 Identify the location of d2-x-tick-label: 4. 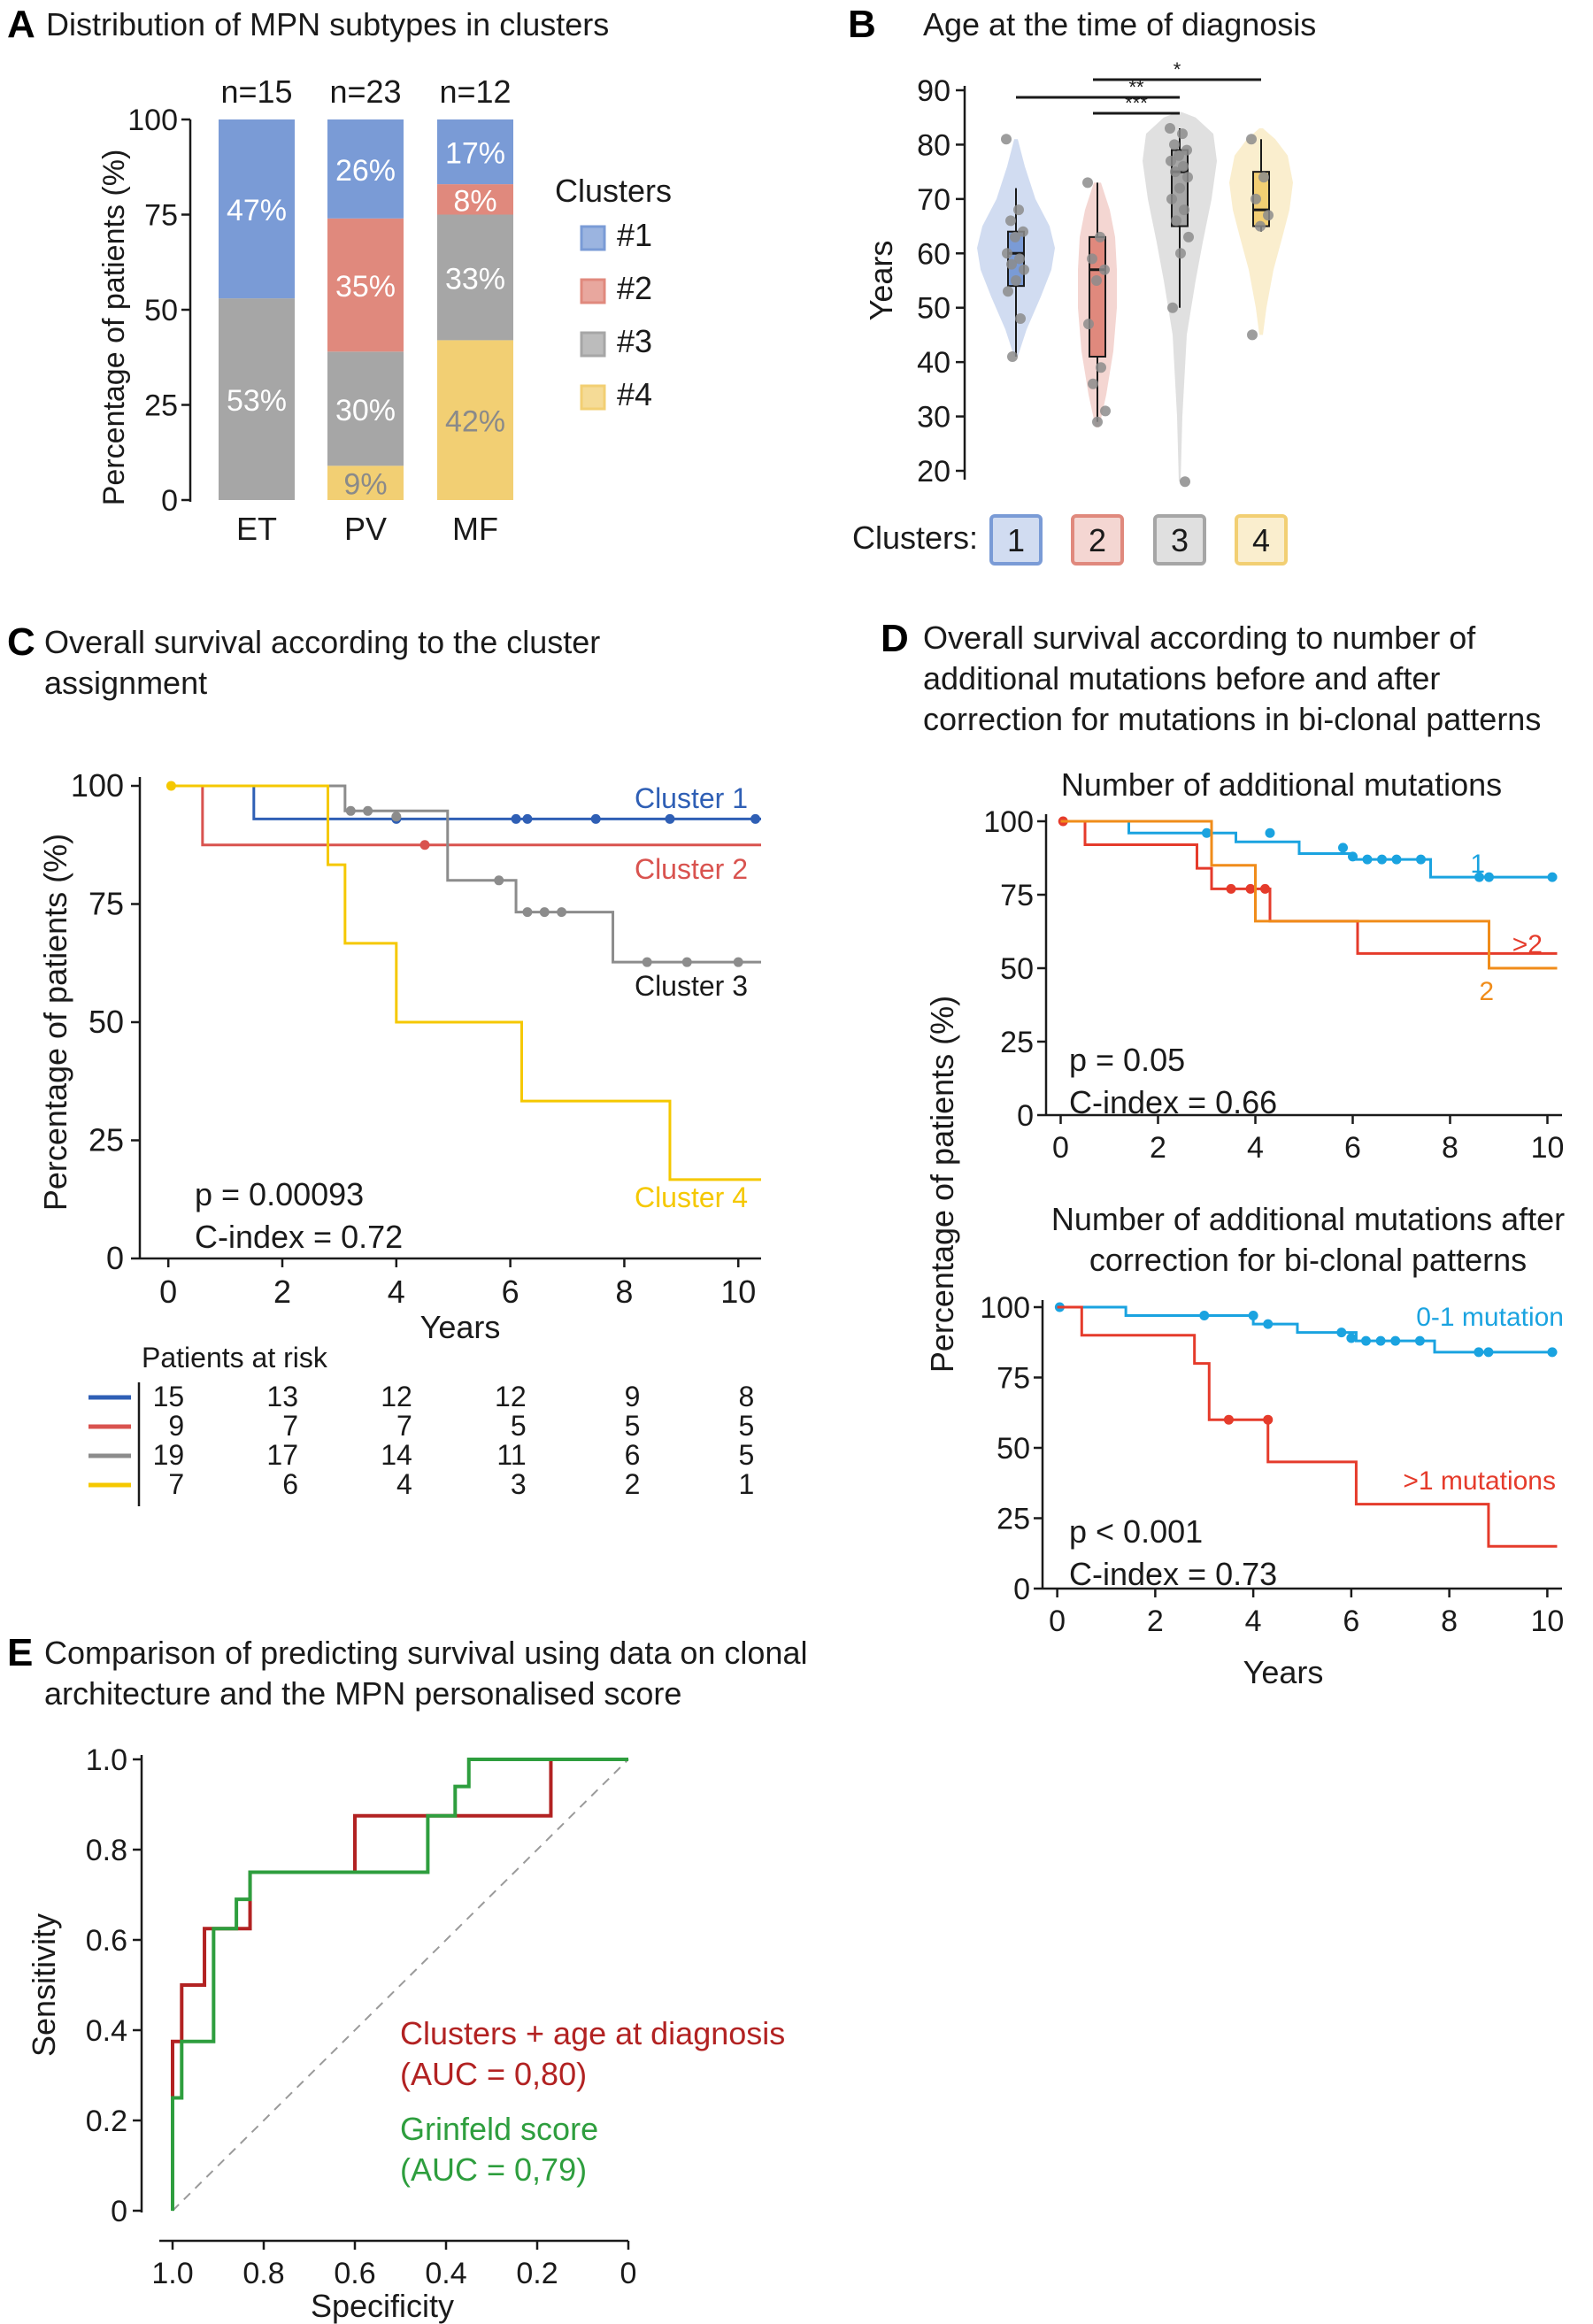
(1253, 1621).